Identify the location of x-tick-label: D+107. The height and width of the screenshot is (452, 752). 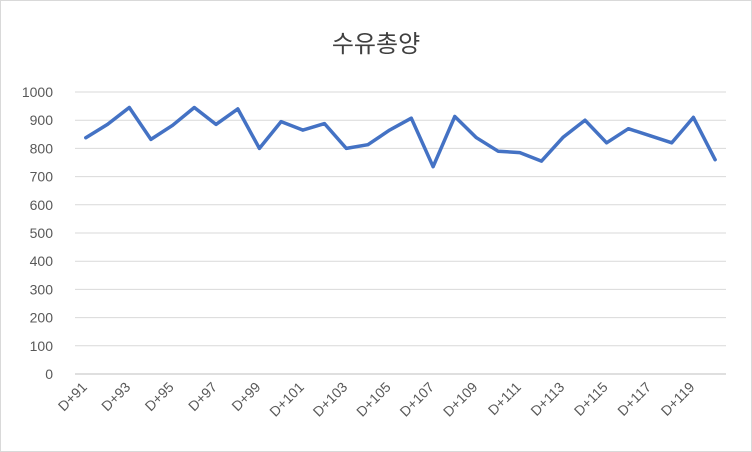
(416, 399).